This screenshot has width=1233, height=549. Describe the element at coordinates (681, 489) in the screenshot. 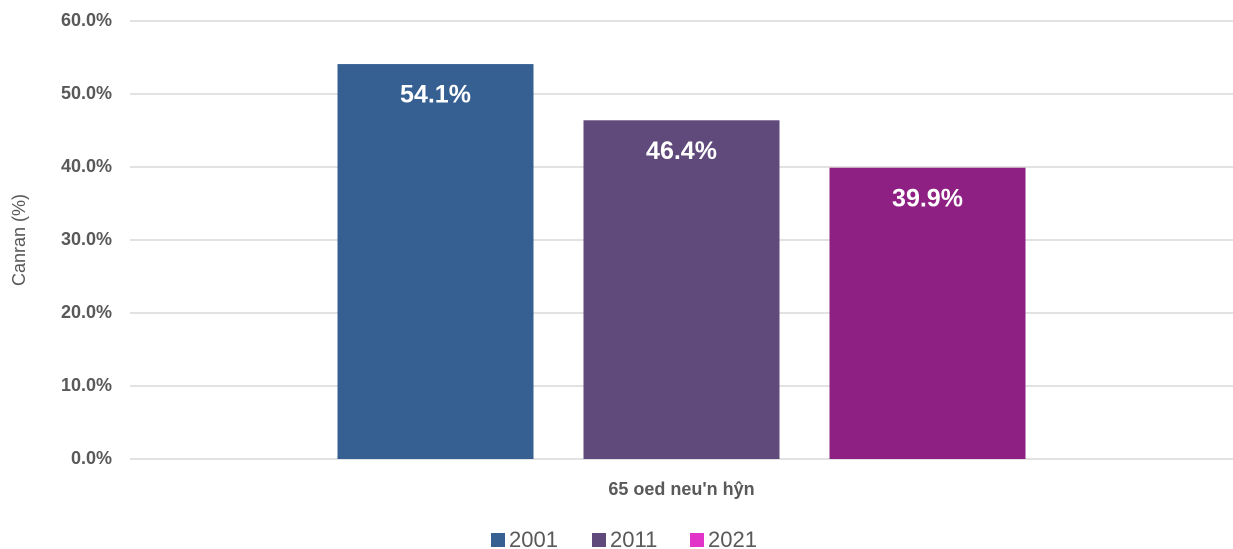

I see `x-tick-label: 65 oed neu'n hŷn` at that location.